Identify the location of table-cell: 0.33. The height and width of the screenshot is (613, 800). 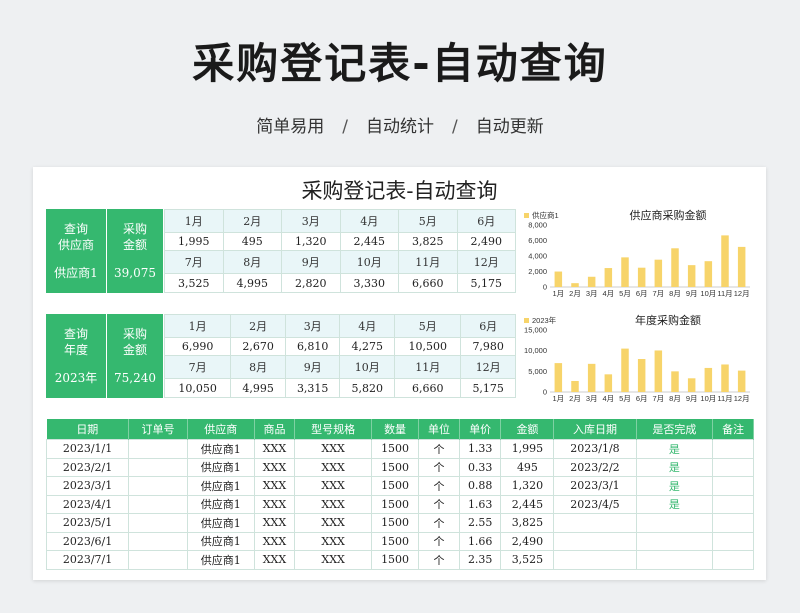
(480, 467).